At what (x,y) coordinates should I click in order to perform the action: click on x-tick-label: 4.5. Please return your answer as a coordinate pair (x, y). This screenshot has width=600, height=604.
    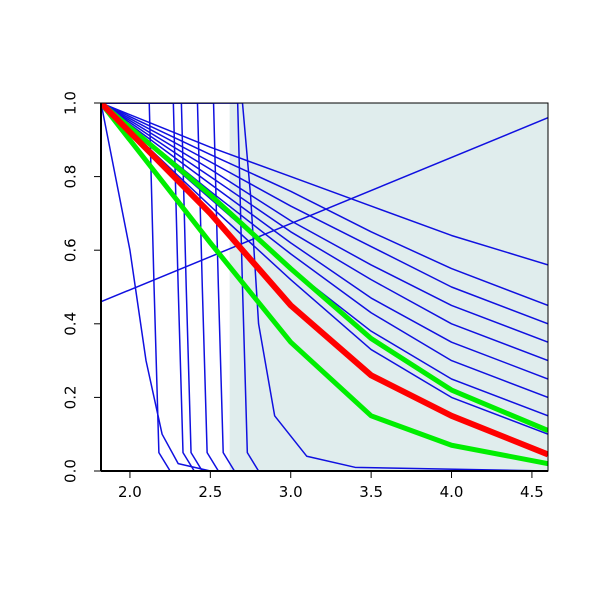
    Looking at the image, I should click on (532, 492).